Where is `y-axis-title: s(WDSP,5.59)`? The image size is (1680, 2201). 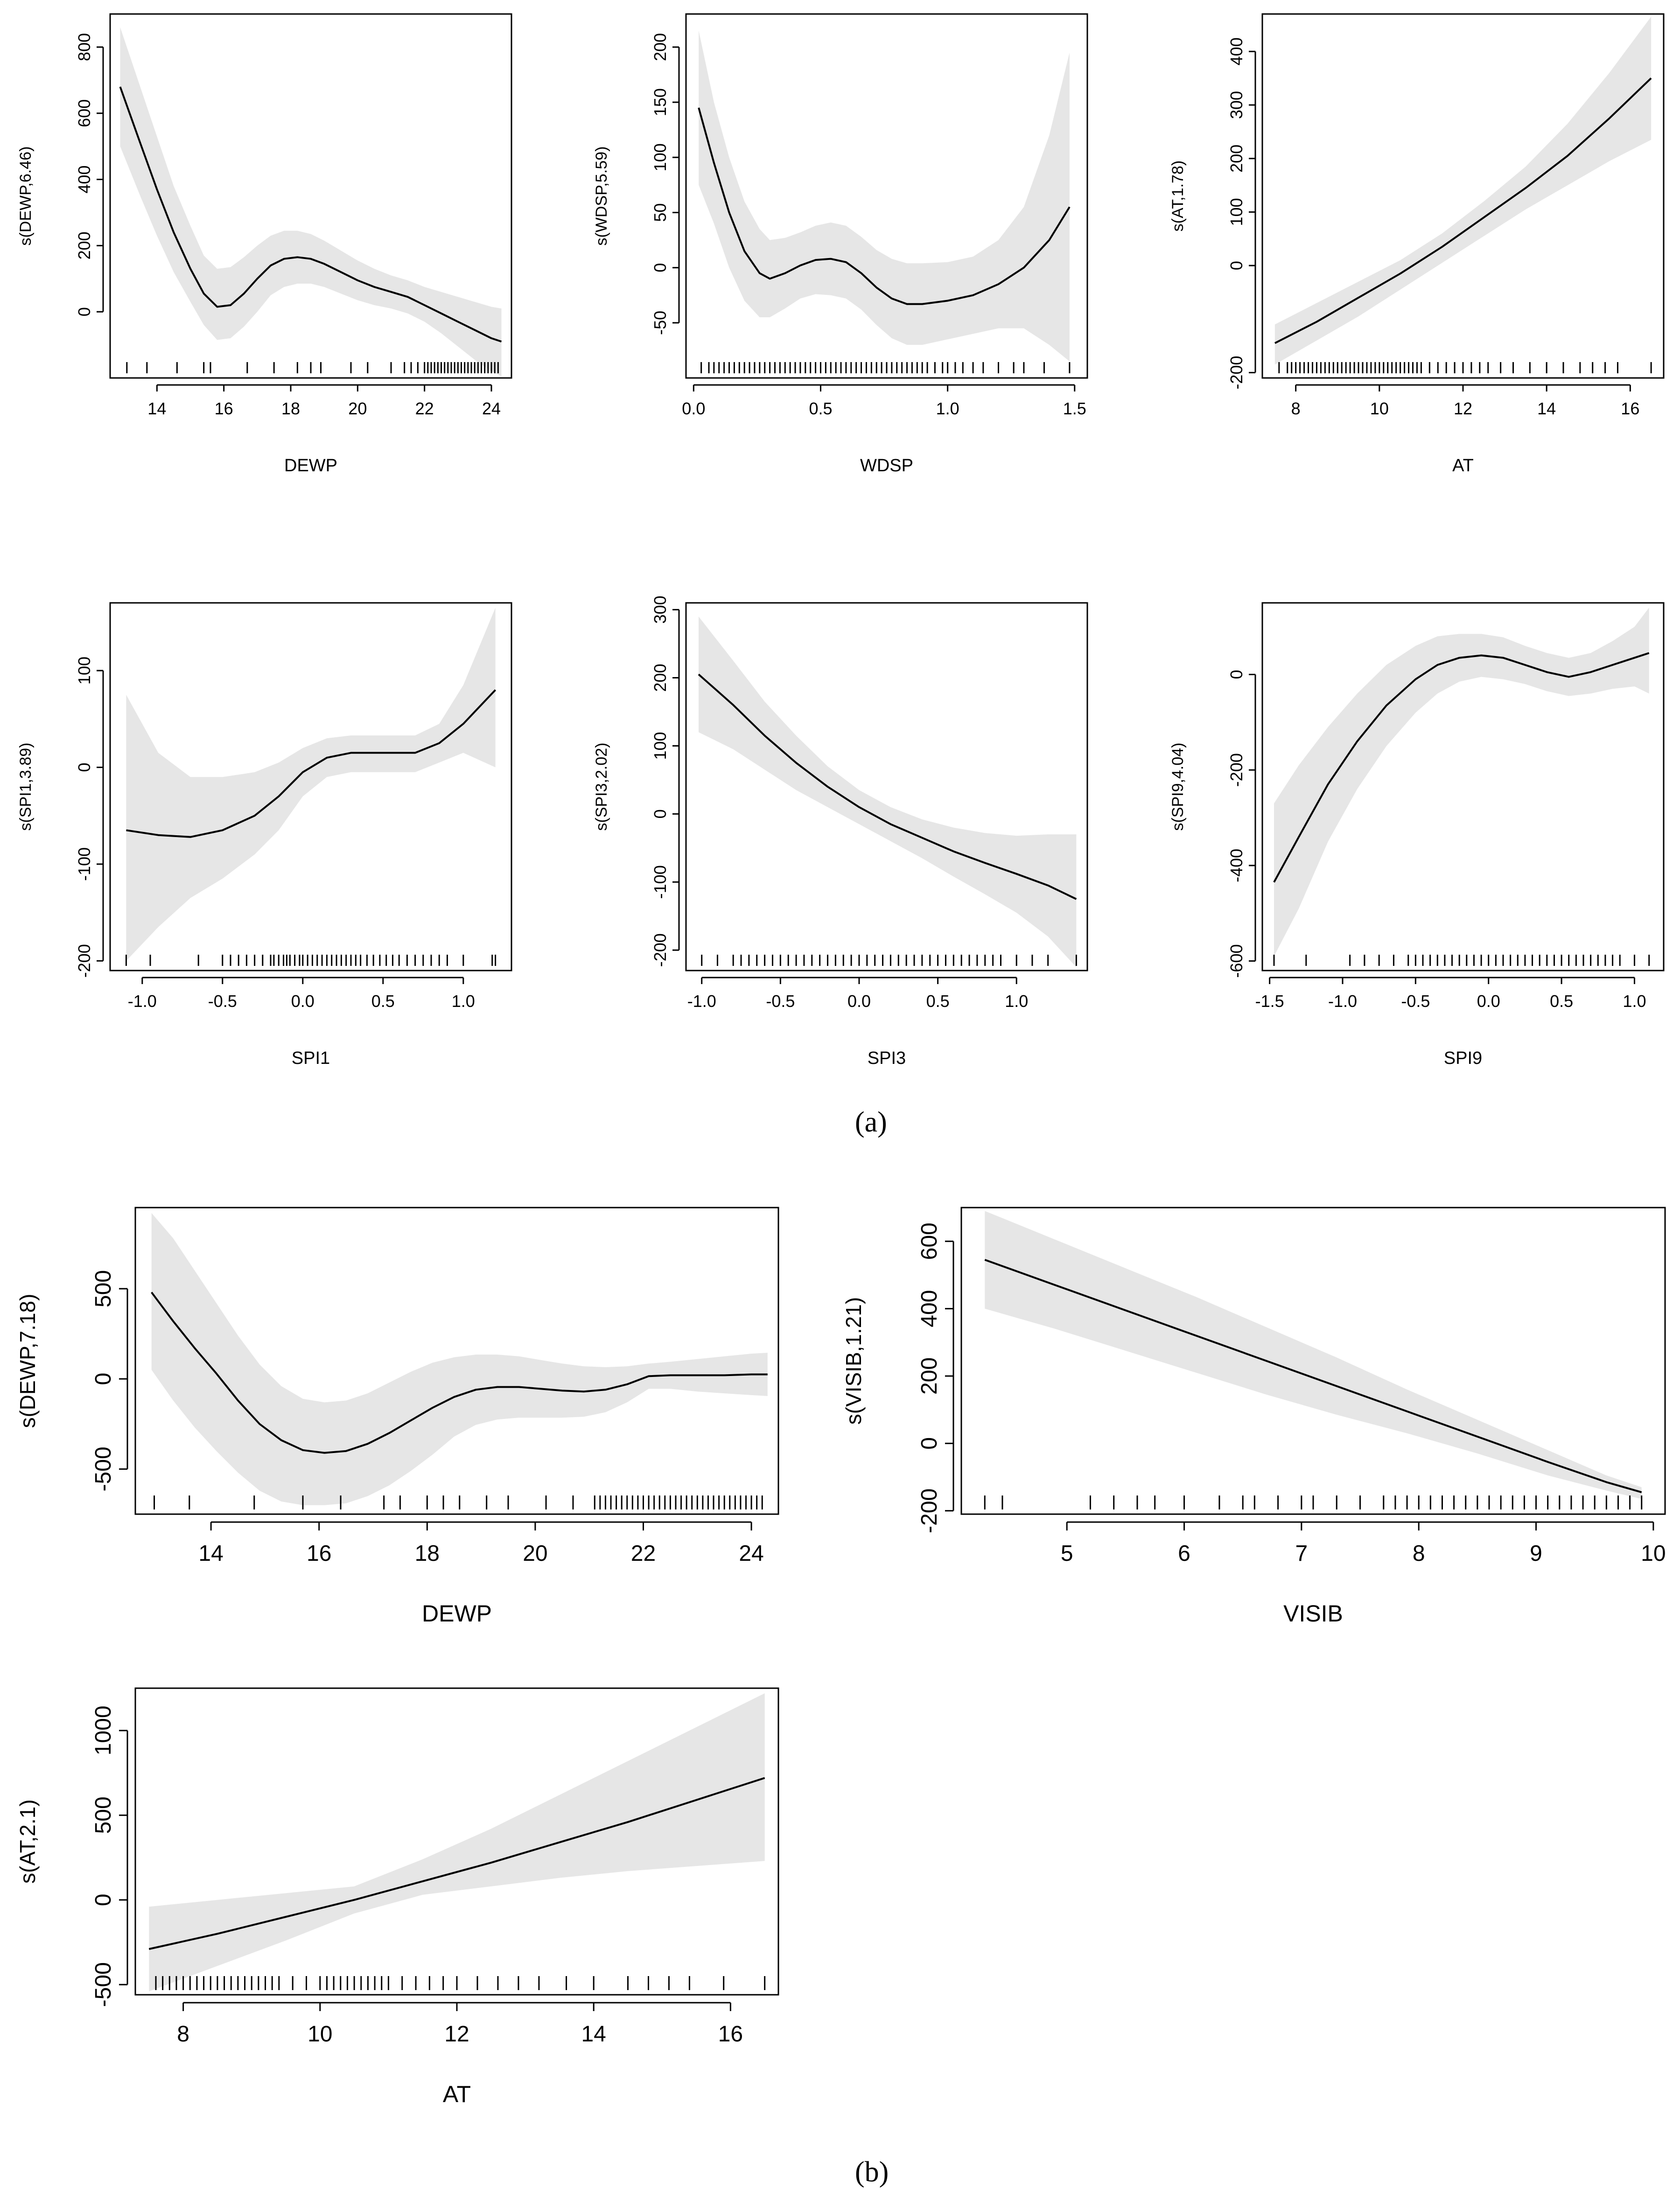
y-axis-title: s(WDSP,5.59) is located at coordinates (601, 196).